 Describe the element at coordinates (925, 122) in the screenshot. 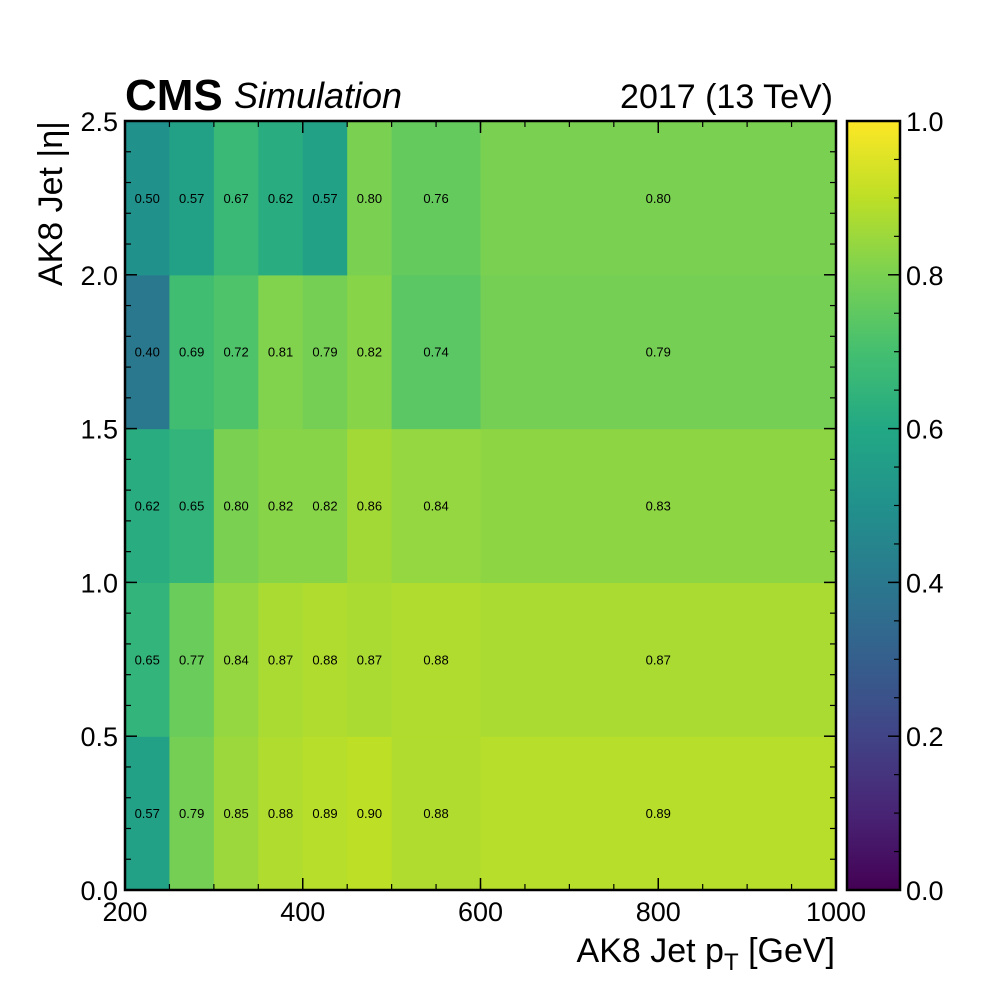

I see `colorbar-tick-label: 1.0` at that location.